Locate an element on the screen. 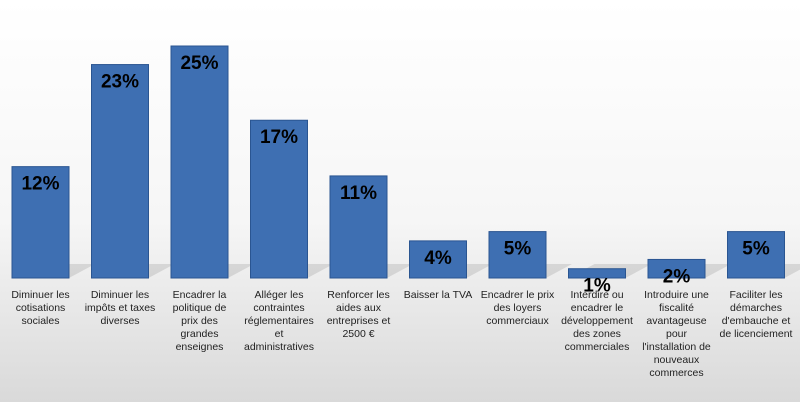 This screenshot has height=402, width=800. category-label-line: prix des is located at coordinates (199, 321).